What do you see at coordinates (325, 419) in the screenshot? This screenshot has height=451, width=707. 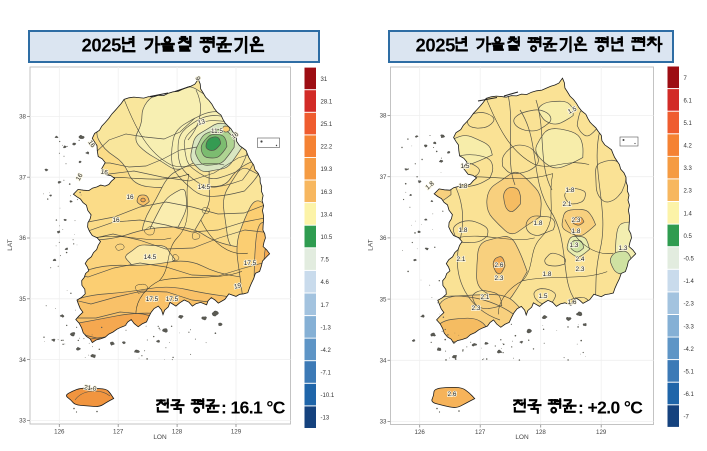 I see `svg-text: -13` at bounding box center [325, 419].